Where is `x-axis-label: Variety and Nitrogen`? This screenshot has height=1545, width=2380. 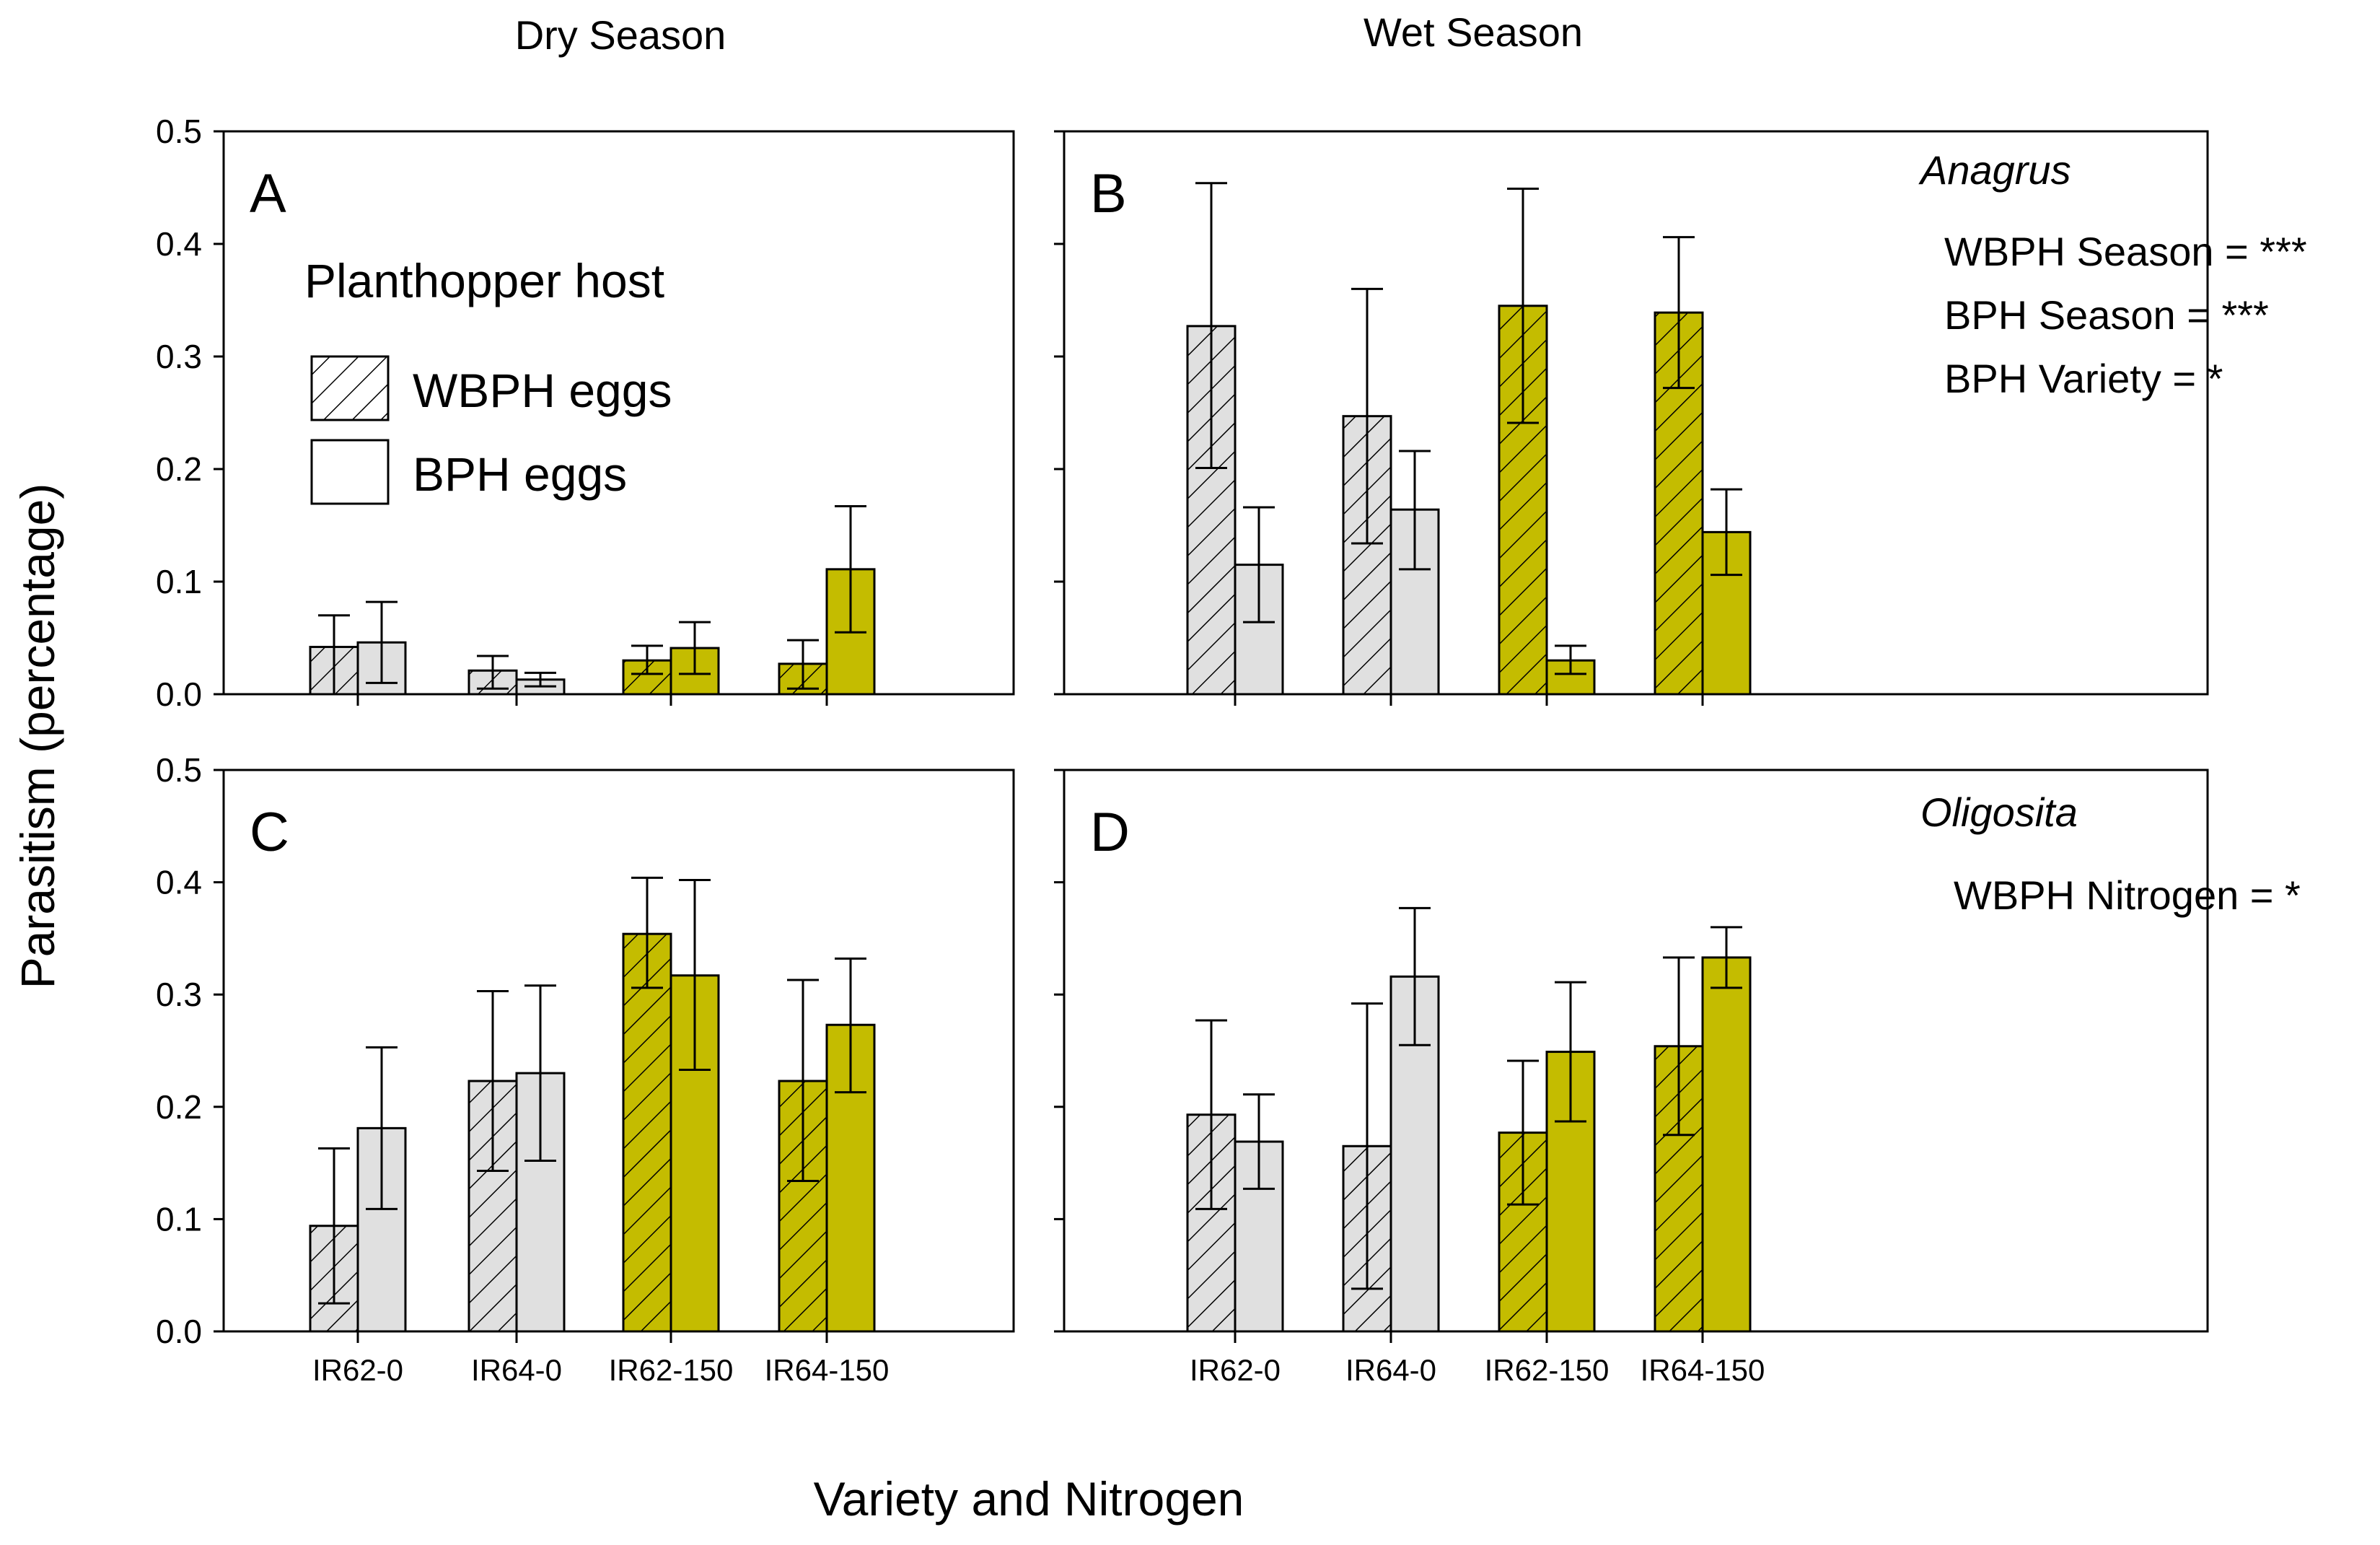 x-axis-label: Variety and Nitrogen is located at coordinates (1029, 1499).